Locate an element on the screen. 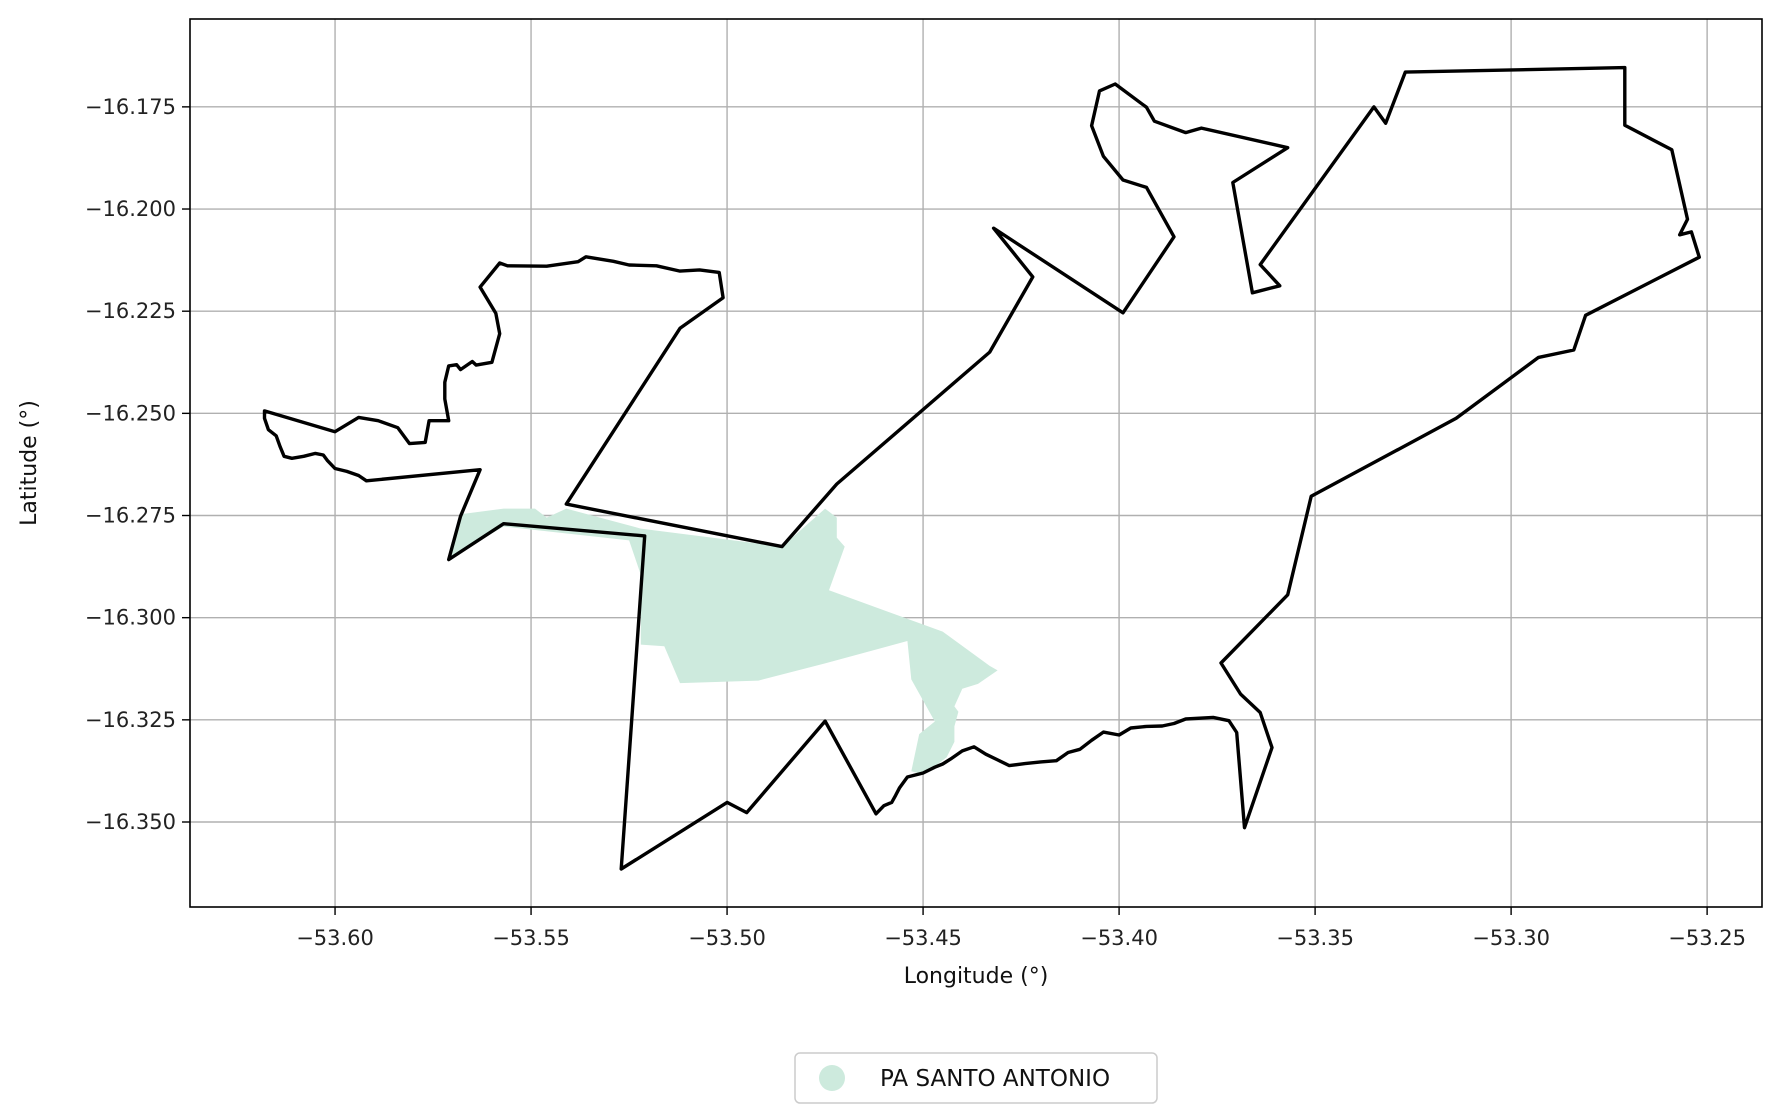 This screenshot has width=1777, height=1119. legend-frame is located at coordinates (976, 1078).